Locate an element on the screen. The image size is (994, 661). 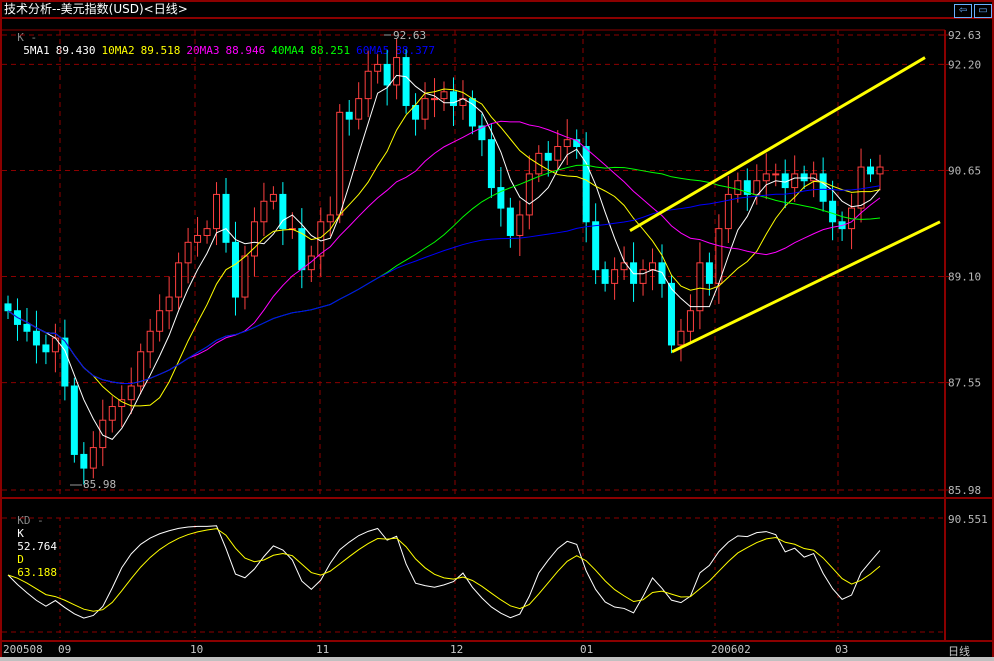
d-value: 63.188 is located at coordinates (37, 572).